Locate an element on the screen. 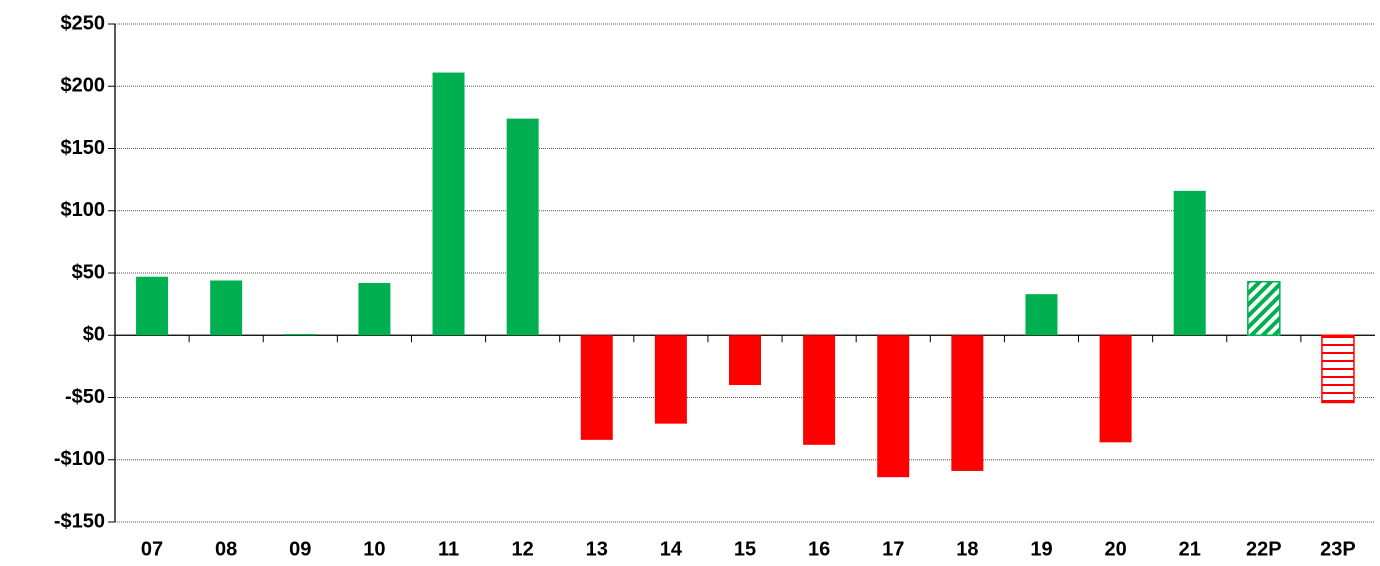 The image size is (1380, 566). x-tick-label: 07 is located at coordinates (152, 549).